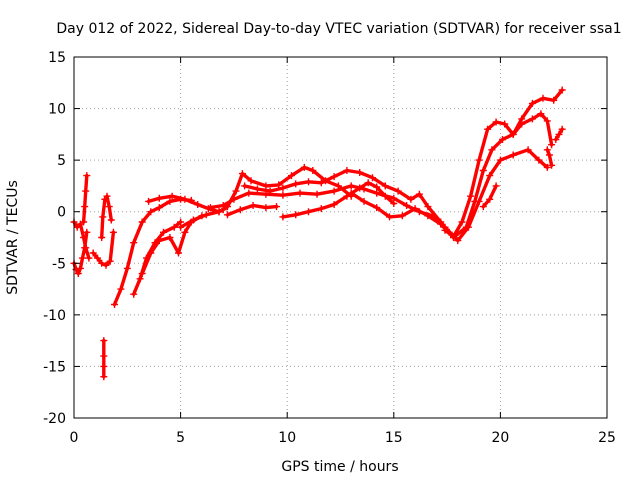 This screenshot has width=640, height=480. What do you see at coordinates (59, 264) in the screenshot?
I see `y-tick-label: -5` at bounding box center [59, 264].